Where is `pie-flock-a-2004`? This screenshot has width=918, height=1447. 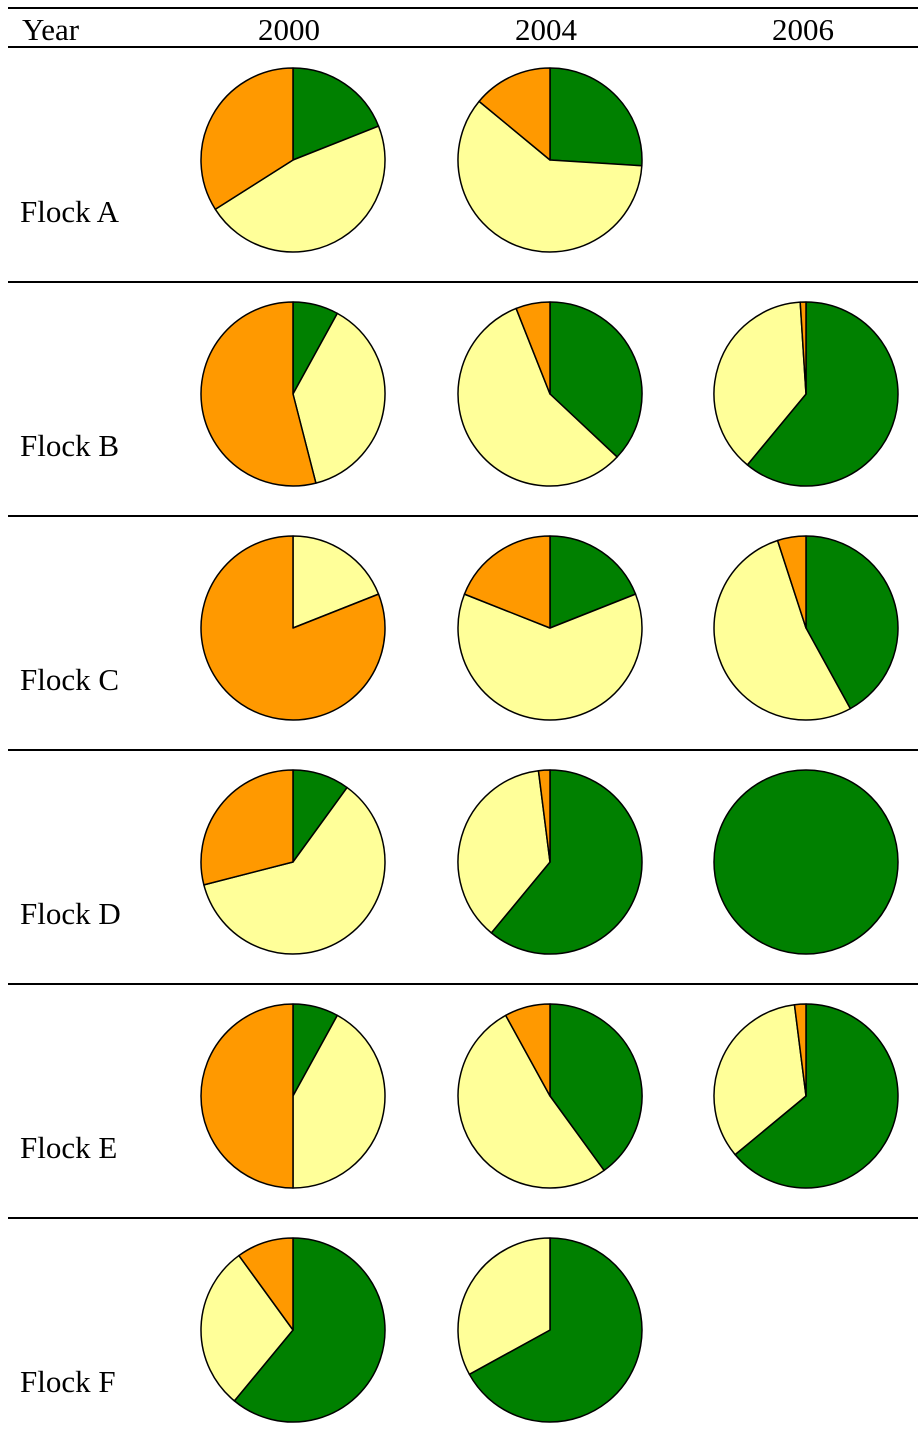
pie-flock-a-2004 is located at coordinates (550, 160).